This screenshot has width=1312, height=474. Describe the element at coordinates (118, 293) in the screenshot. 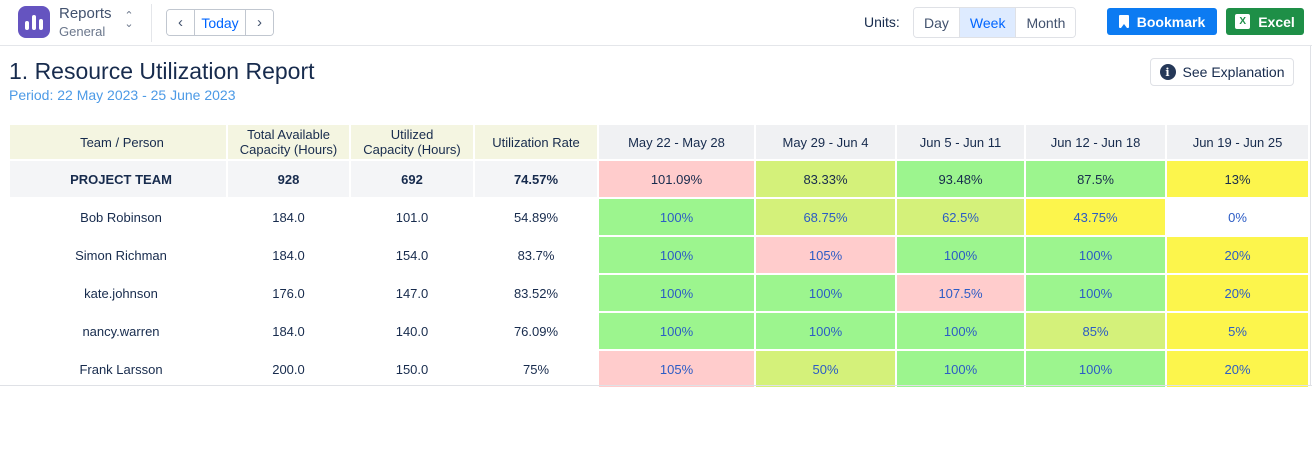

I see `person-name: kate.johnson` at that location.